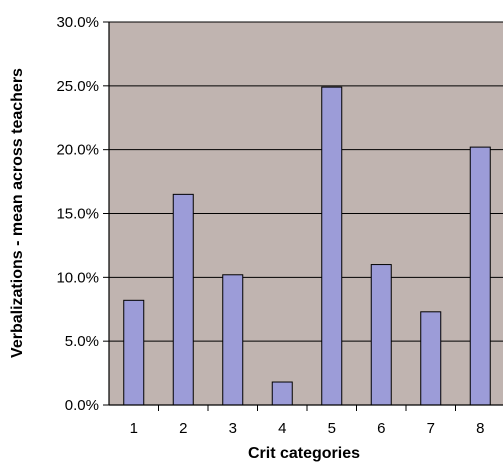 The width and height of the screenshot is (503, 462). I want to click on y-axis-title: Verbalizations - mean across teachers, so click(17, 213).